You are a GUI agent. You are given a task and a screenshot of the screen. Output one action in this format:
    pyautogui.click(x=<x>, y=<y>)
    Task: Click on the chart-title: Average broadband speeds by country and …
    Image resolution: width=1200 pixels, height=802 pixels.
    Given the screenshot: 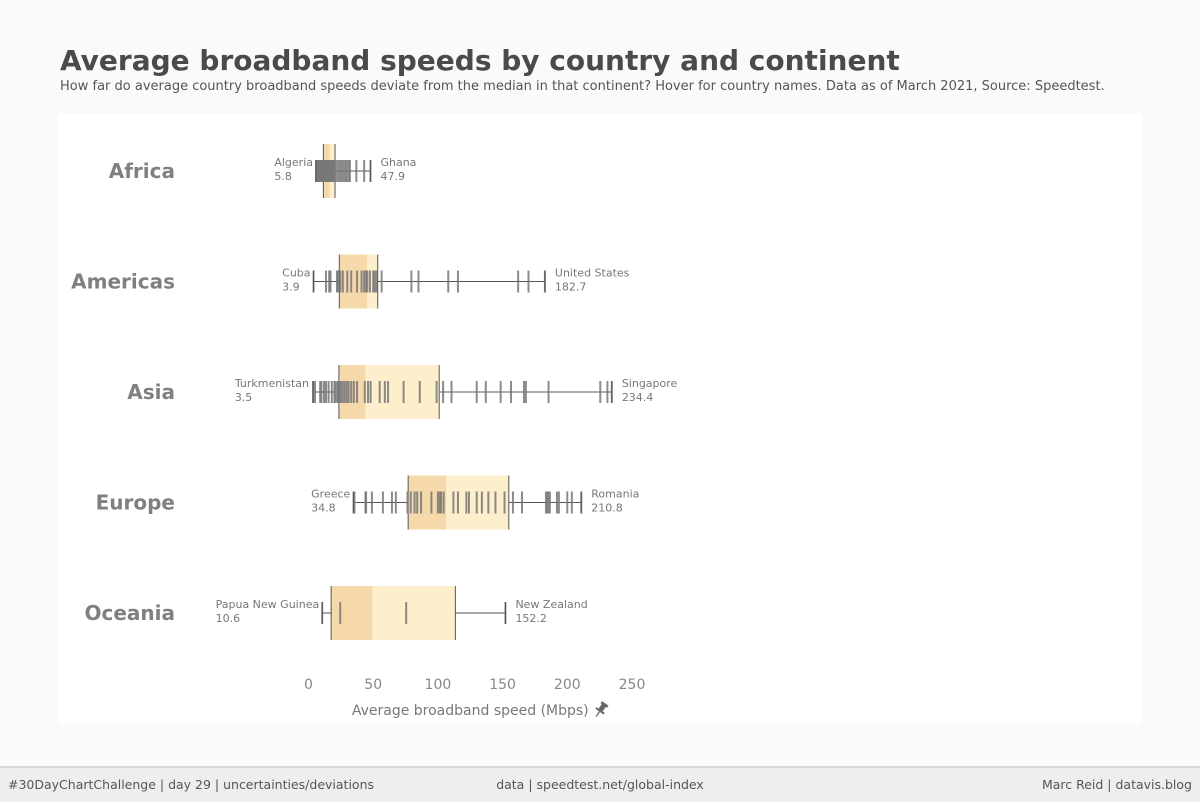 What is the action you would take?
    pyautogui.click(x=480, y=60)
    